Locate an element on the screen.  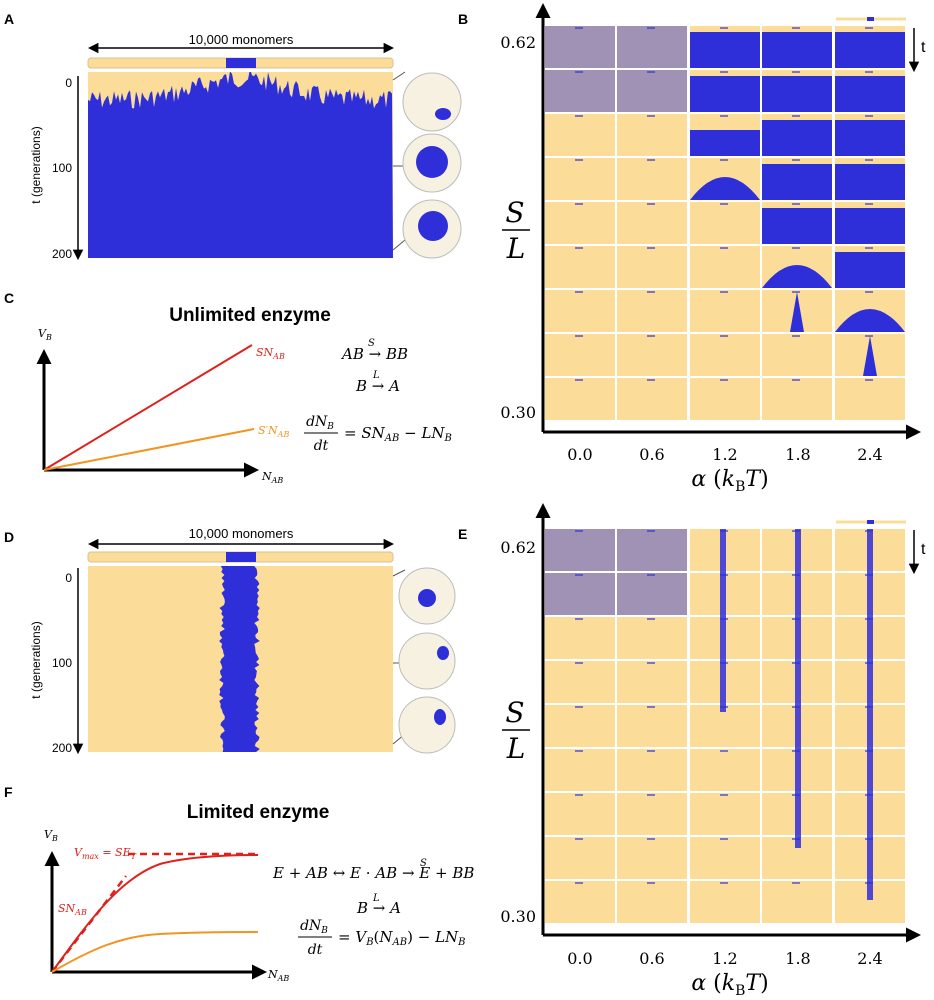
slope-label-f: SNAB is located at coordinates (72, 909).